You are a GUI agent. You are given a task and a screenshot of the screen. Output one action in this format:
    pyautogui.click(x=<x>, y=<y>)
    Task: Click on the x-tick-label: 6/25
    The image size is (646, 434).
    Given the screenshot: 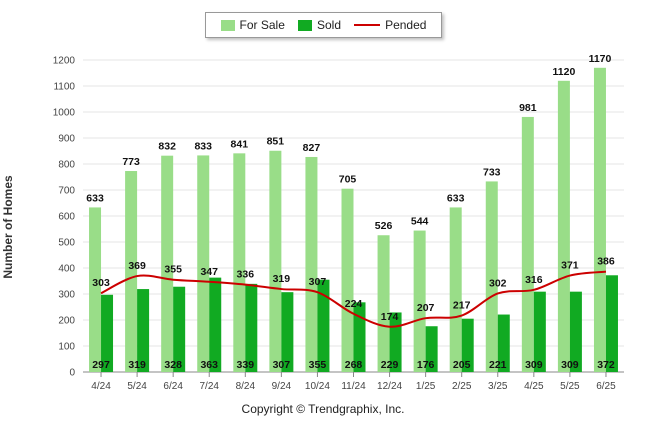 What is the action you would take?
    pyautogui.click(x=606, y=386)
    